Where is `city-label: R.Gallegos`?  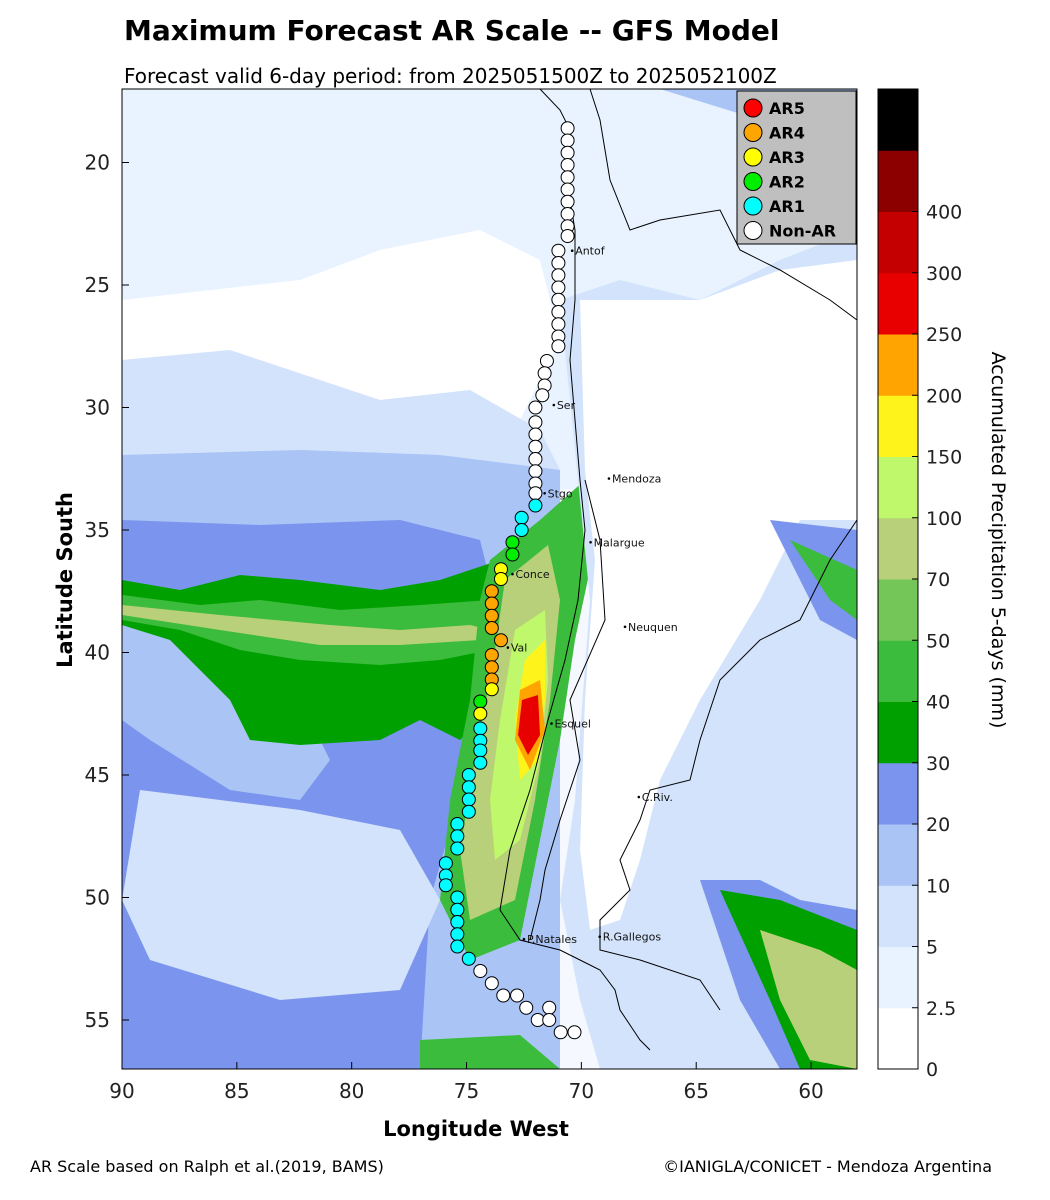
city-label: R.Gallegos is located at coordinates (632, 937).